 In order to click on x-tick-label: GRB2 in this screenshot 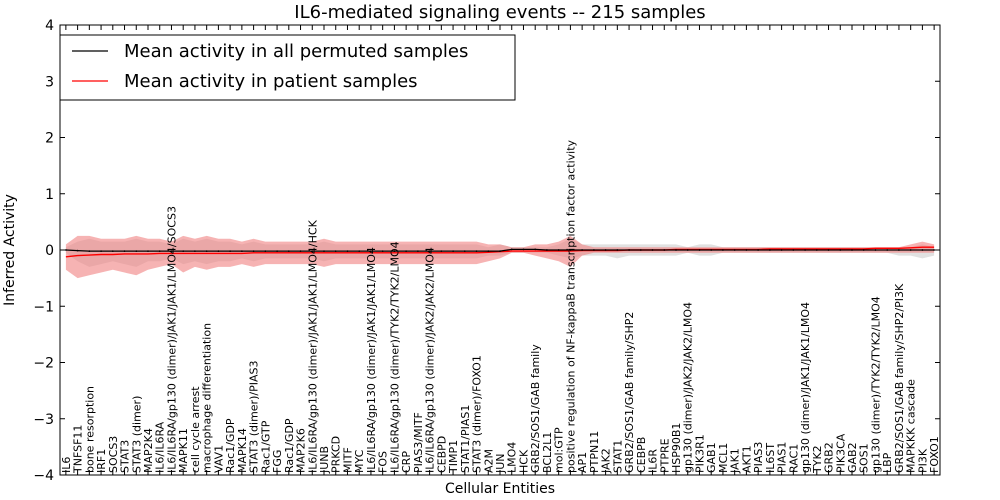, I will do `click(829, 457)`.